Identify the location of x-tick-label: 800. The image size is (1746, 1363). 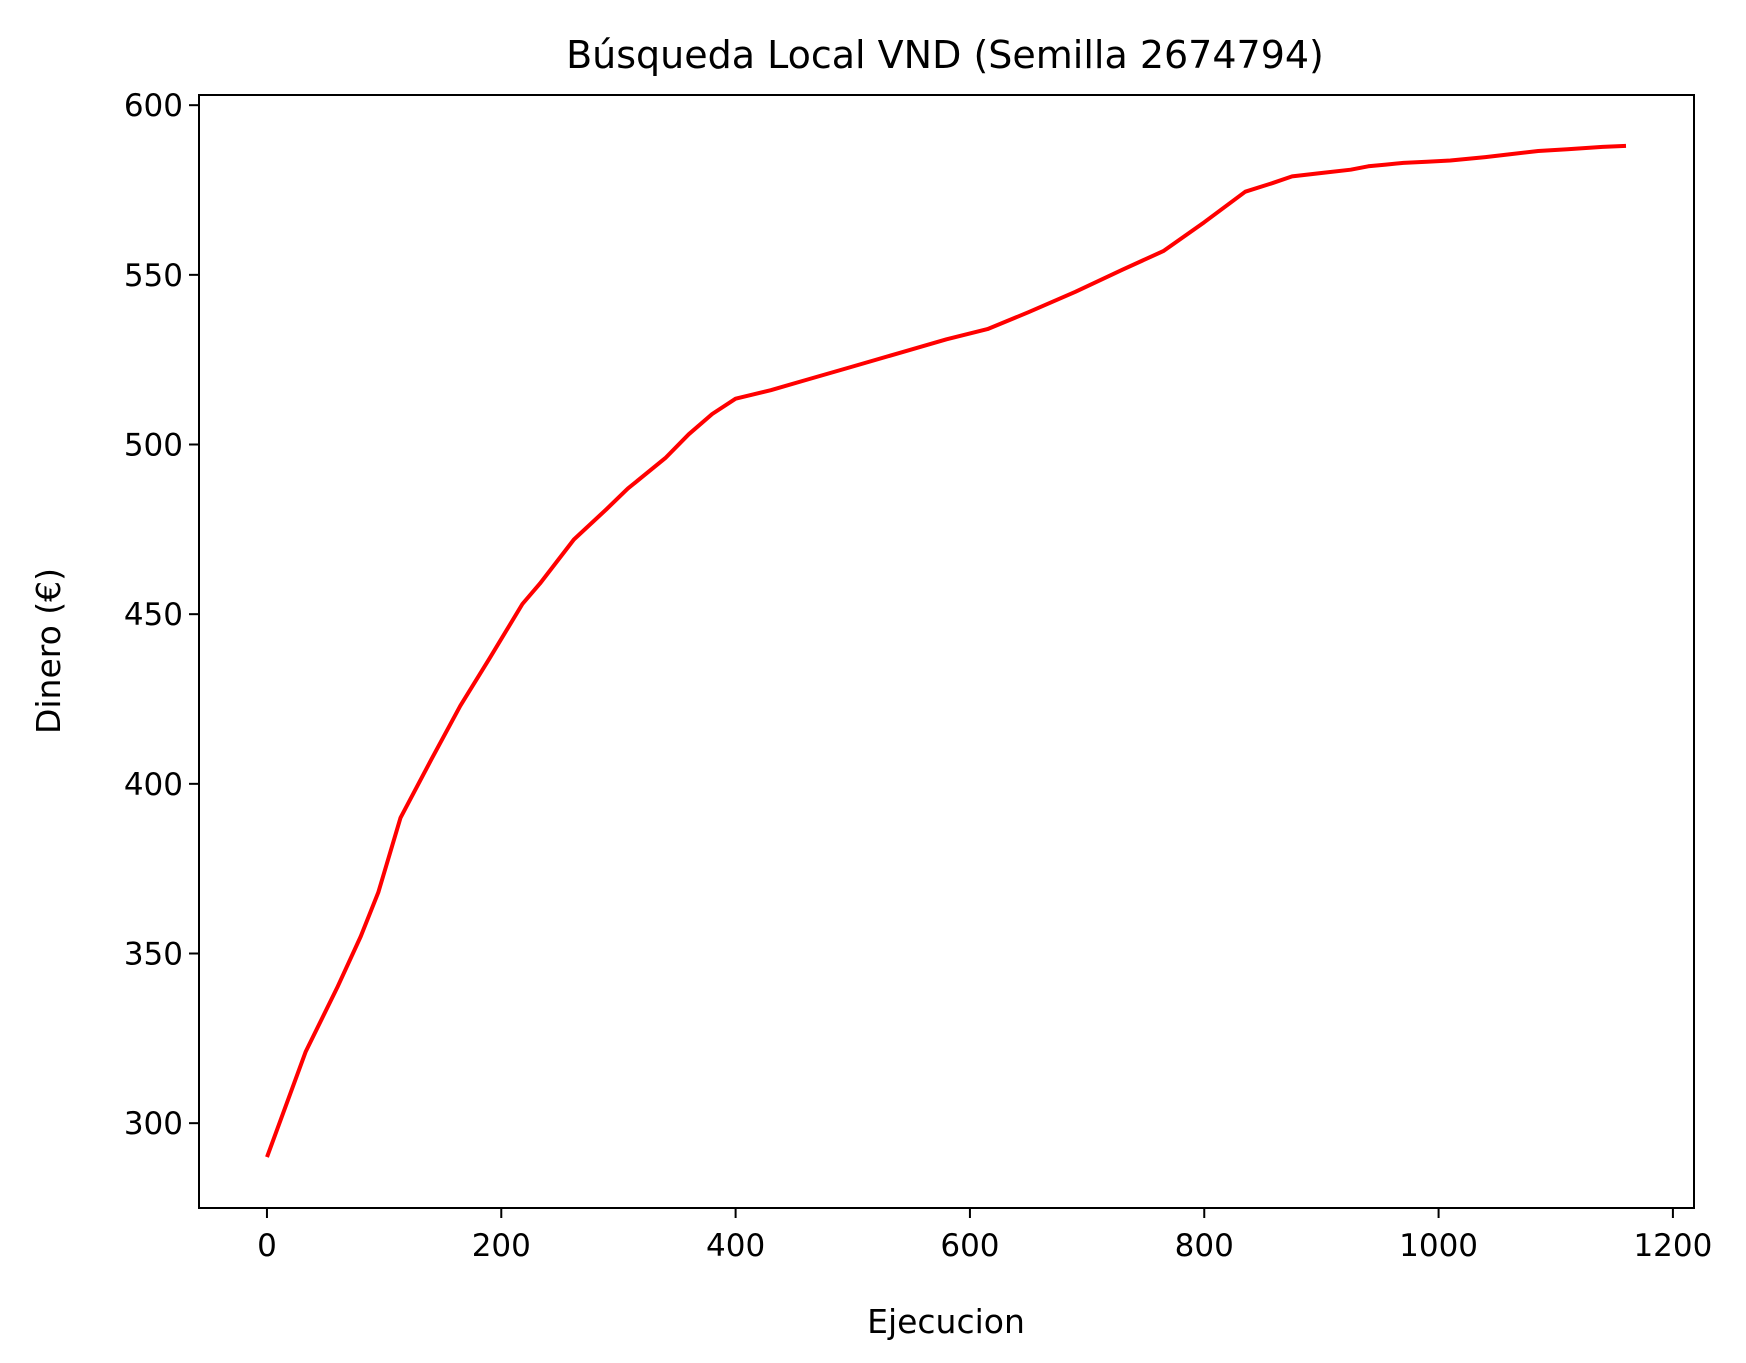
(1204, 1246).